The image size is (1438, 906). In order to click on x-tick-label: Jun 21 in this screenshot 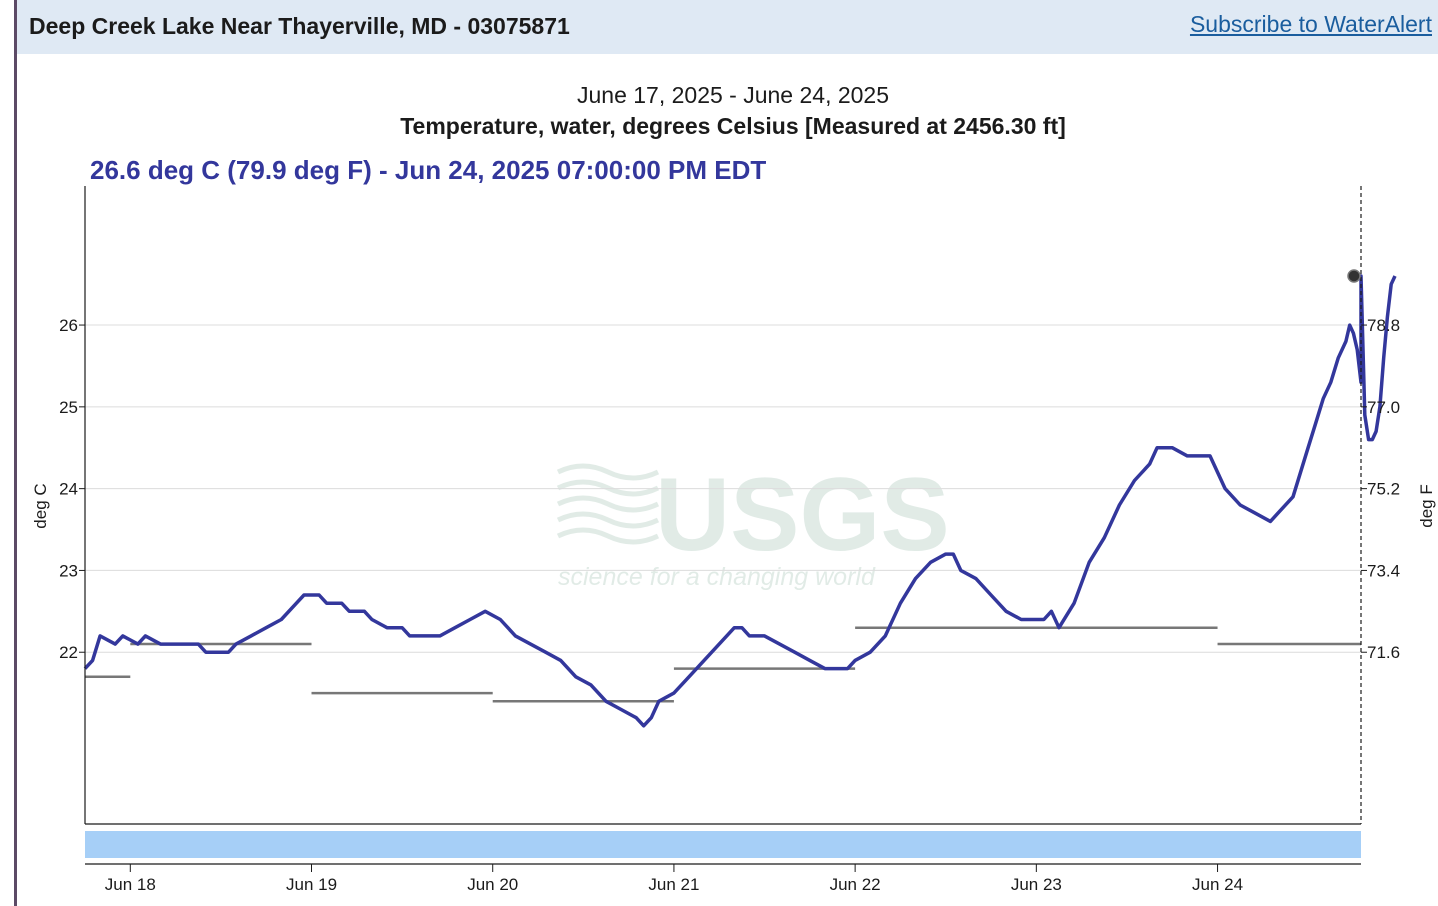, I will do `click(673, 884)`.